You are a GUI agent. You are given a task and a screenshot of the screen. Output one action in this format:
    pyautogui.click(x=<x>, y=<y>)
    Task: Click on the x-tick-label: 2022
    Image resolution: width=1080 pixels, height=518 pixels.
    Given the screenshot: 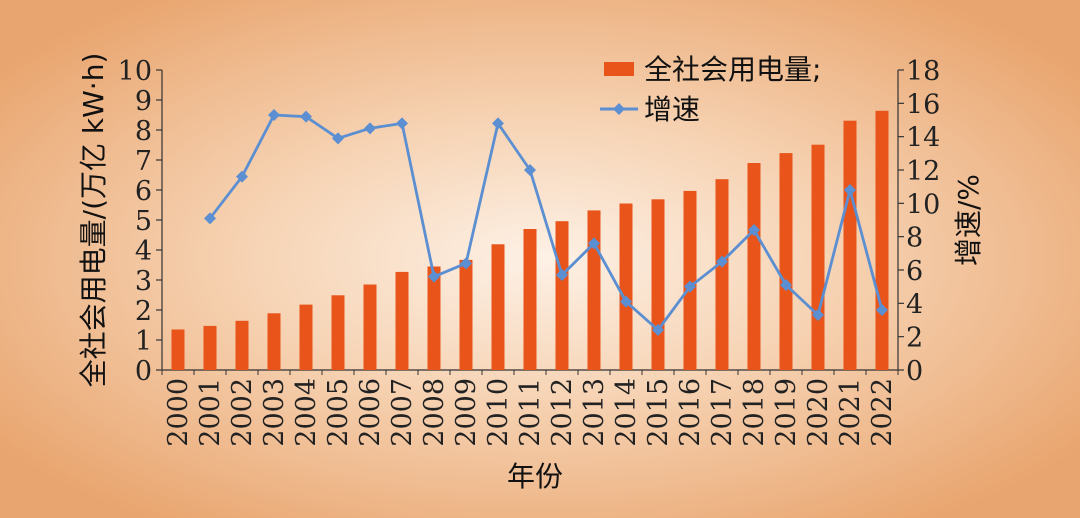 What is the action you would take?
    pyautogui.click(x=882, y=412)
    